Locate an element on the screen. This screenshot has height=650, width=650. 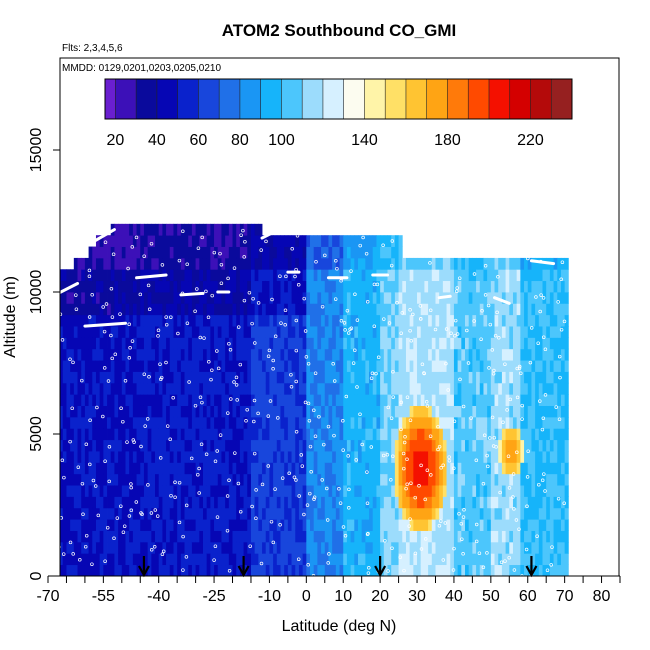
colorbar-segment is located at coordinates (188, 99).